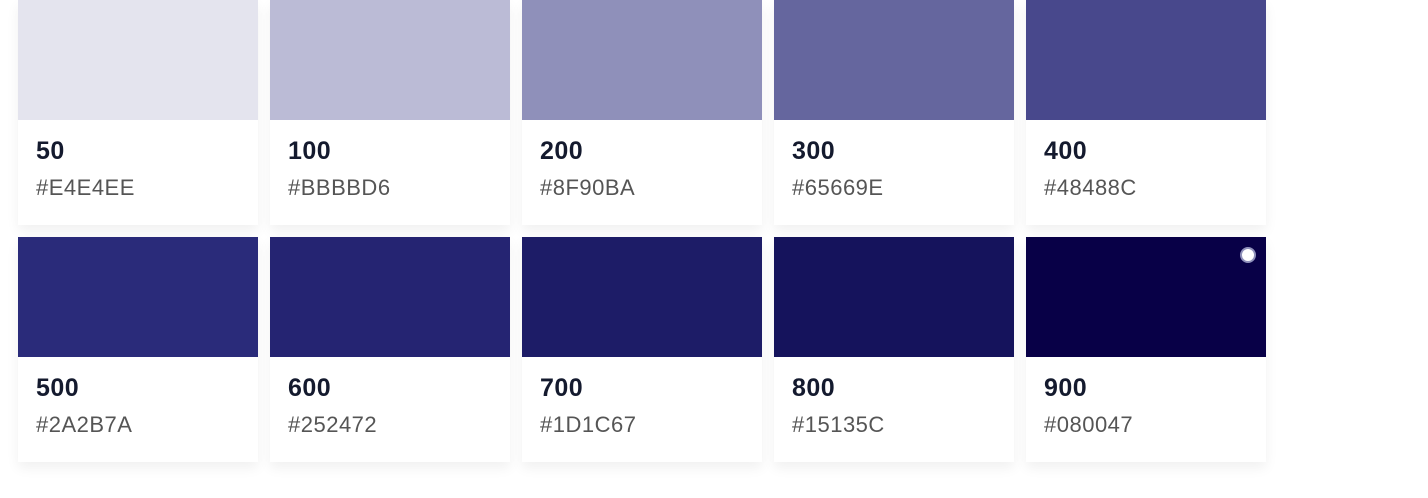 The width and height of the screenshot is (1428, 498). I want to click on swatch-hex-value: #8F90BA, so click(588, 187).